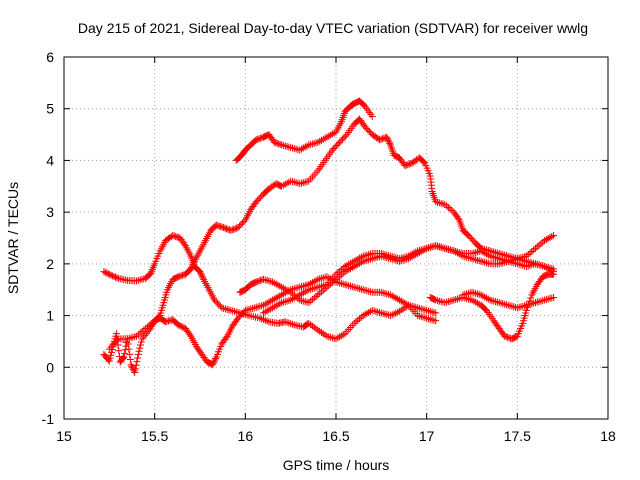  Describe the element at coordinates (50, 160) in the screenshot. I see `y-tick-label: 4` at that location.